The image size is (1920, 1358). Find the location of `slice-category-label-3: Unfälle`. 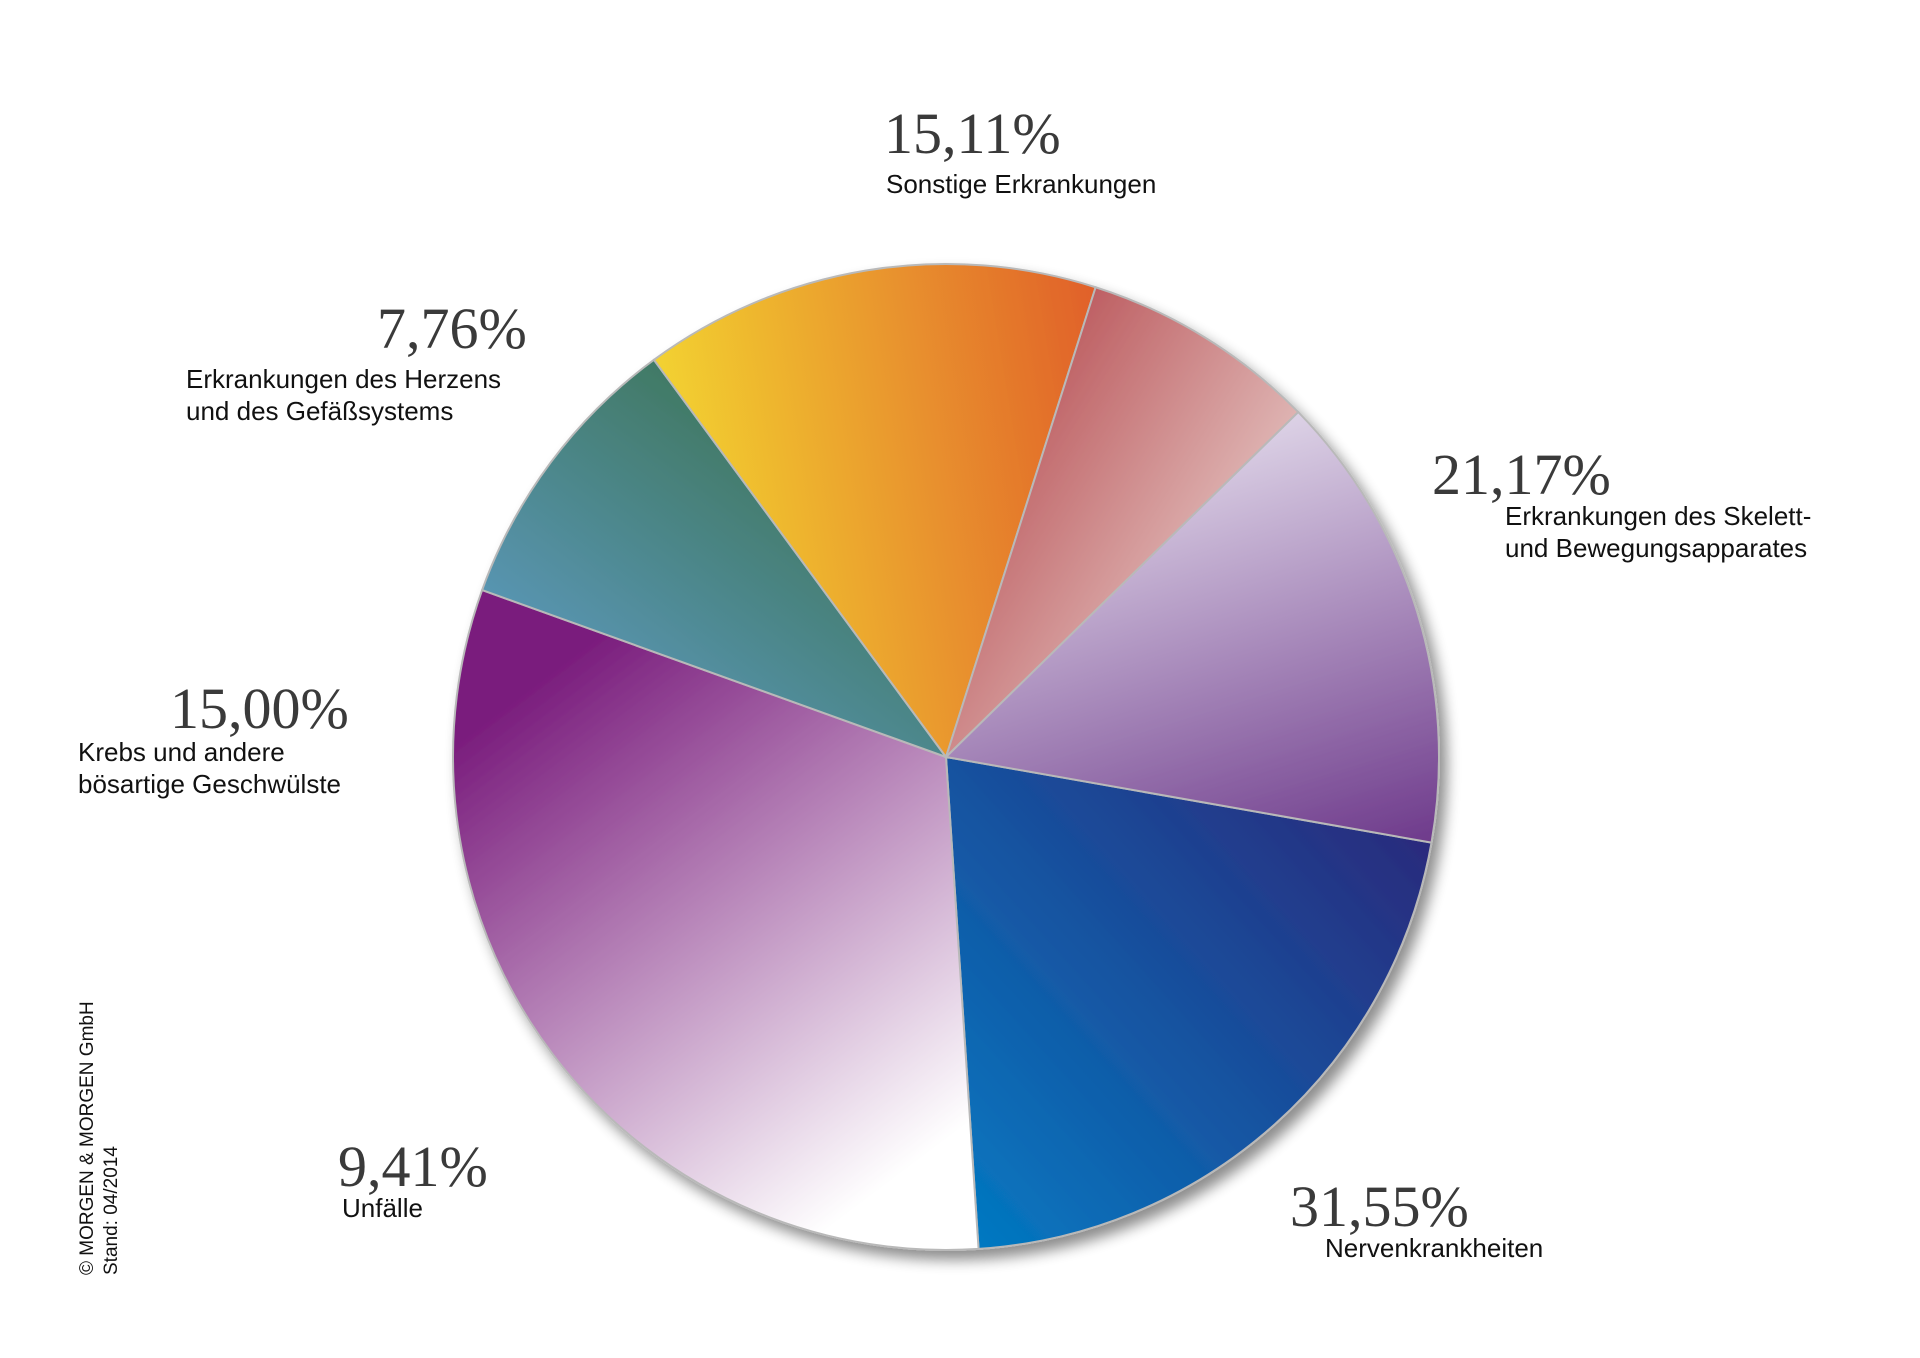

slice-category-label-3: Unfälle is located at coordinates (382, 1208).